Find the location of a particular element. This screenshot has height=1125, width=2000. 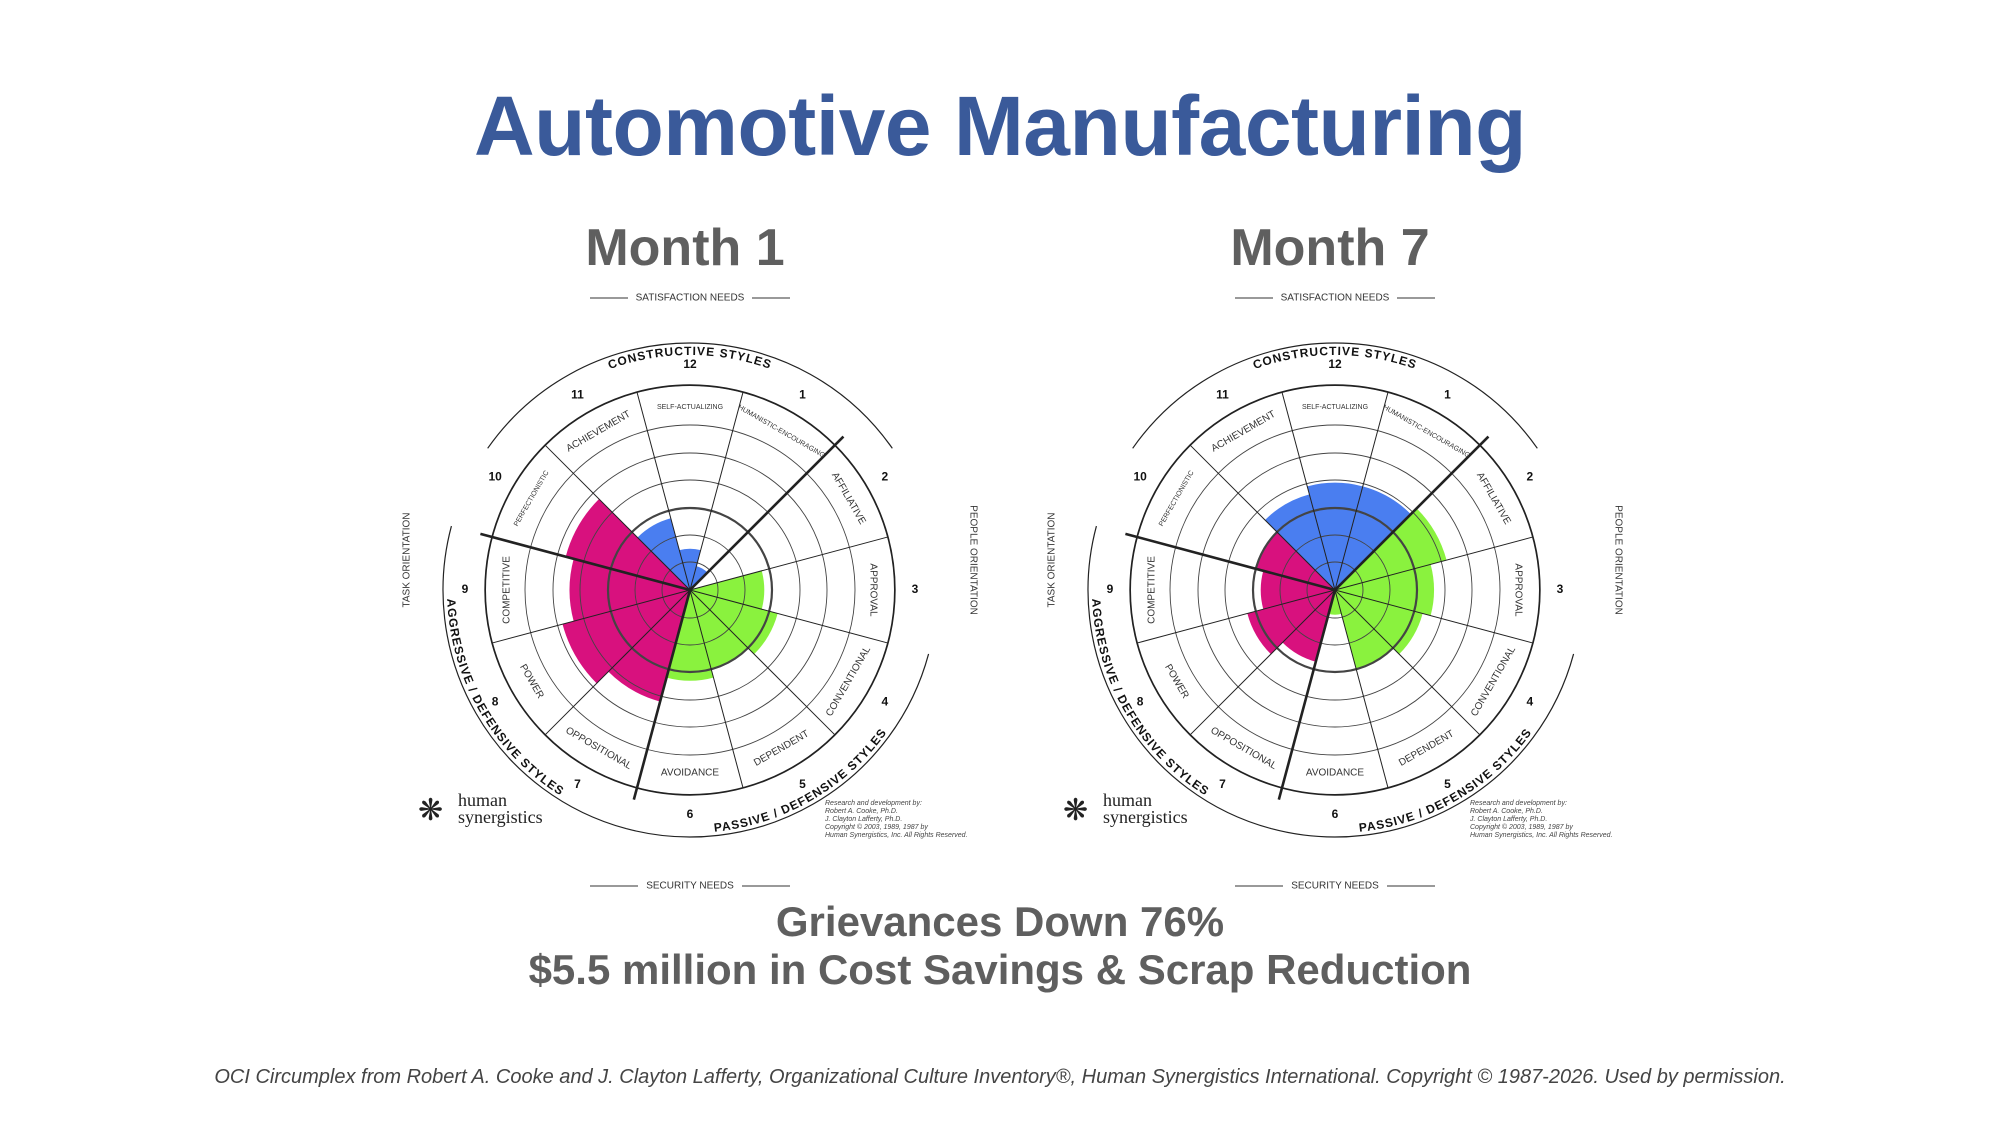

style-label-7: OPPOSITIONAL is located at coordinates (1243, 748).